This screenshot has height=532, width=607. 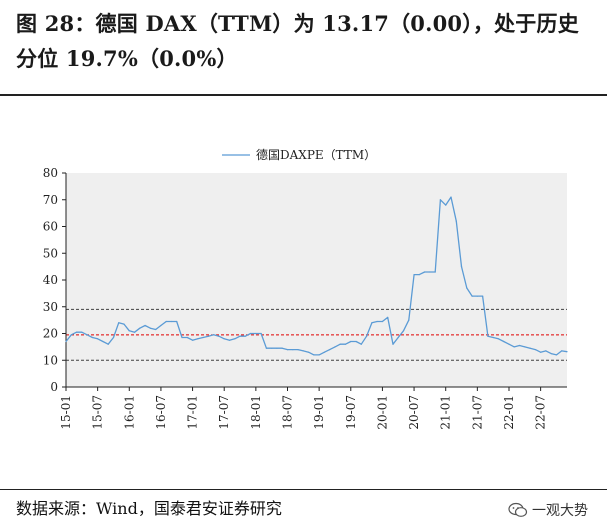 I want to click on x-tick-label: 16-01, so click(x=129, y=412).